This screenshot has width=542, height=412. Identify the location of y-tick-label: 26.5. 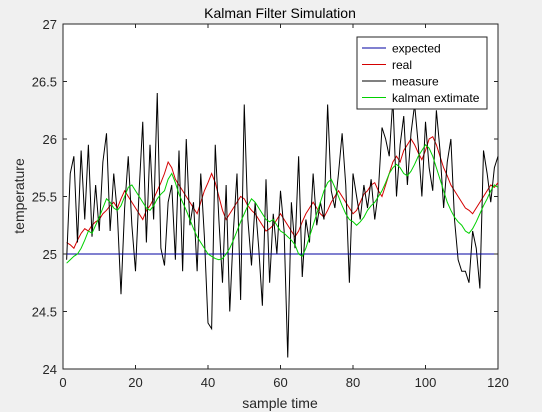
(44, 82).